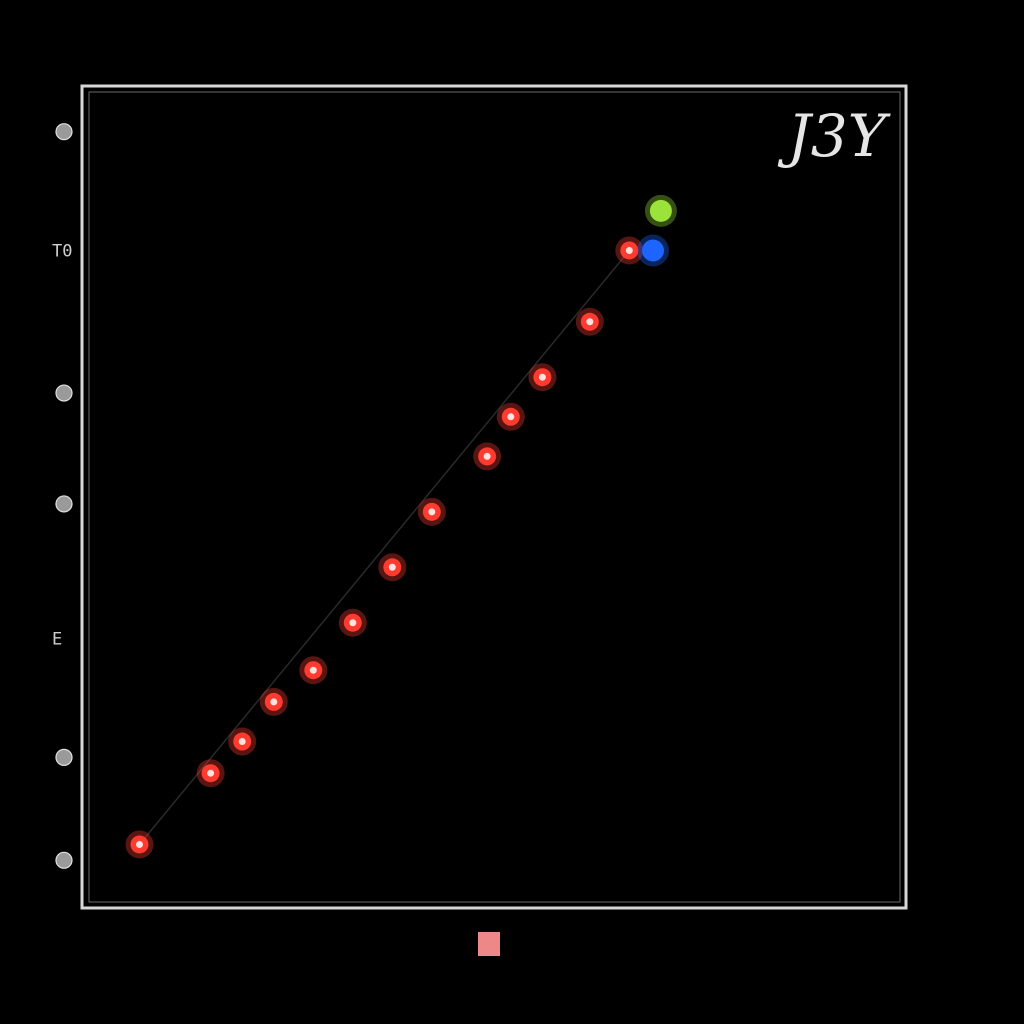 This screenshot has width=1024, height=1024. Describe the element at coordinates (62, 251) in the screenshot. I see `y-tick-label: T0` at that location.